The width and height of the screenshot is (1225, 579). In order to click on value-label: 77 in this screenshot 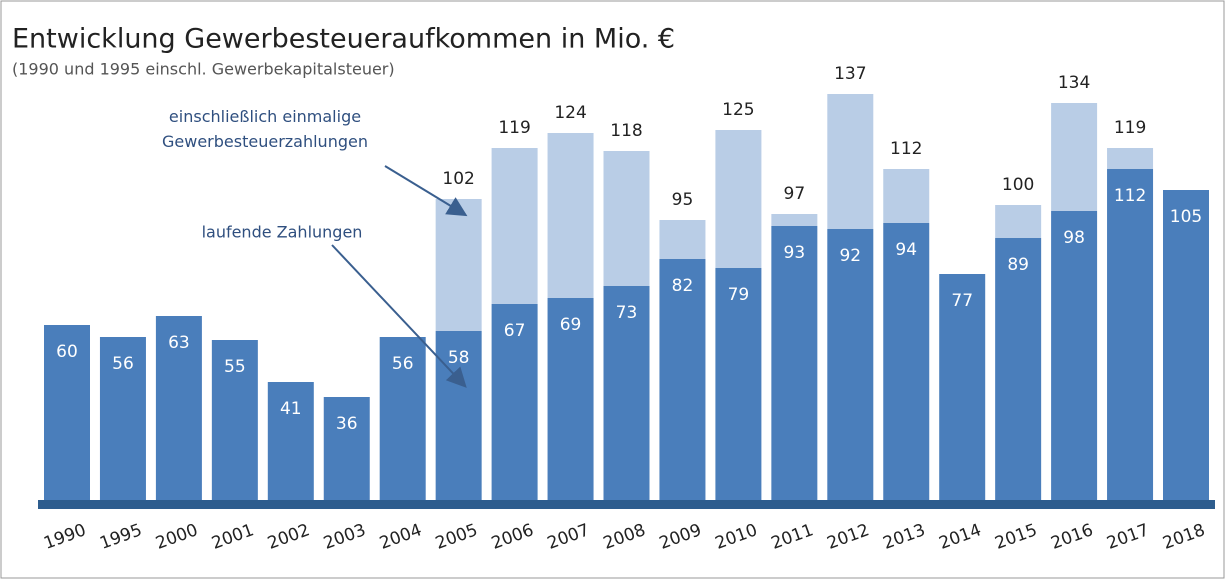, I will do `click(962, 301)`.